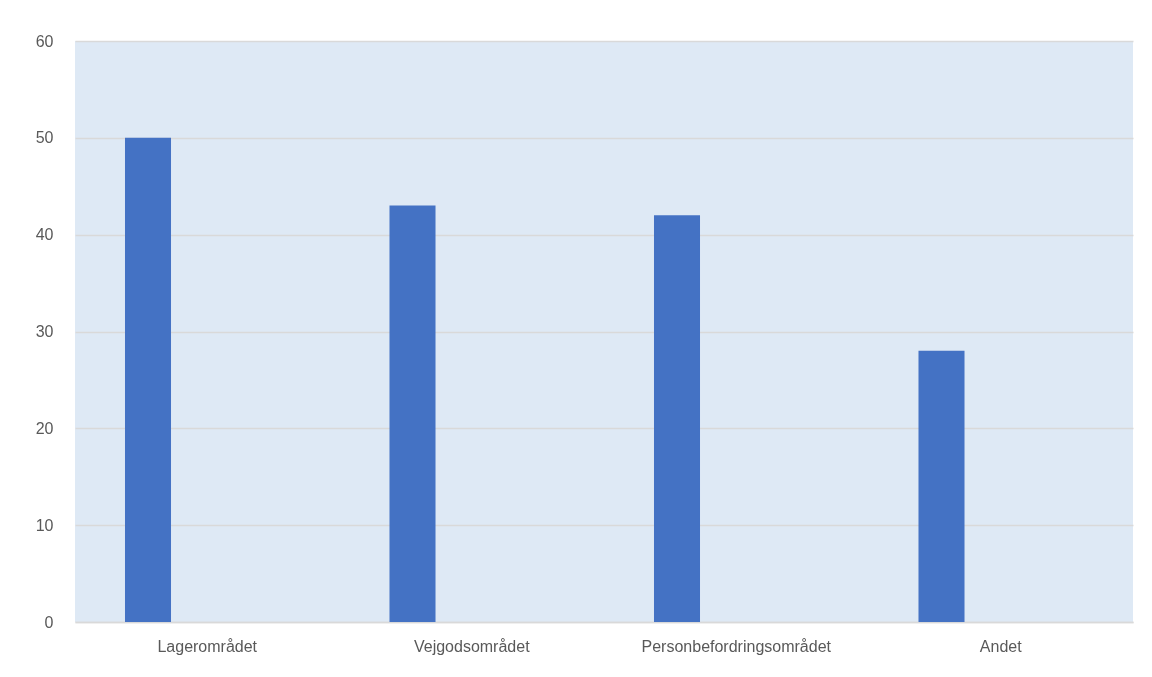 Image resolution: width=1152 pixels, height=677 pixels. Describe the element at coordinates (44, 235) in the screenshot. I see `y-tick-label: 40` at that location.